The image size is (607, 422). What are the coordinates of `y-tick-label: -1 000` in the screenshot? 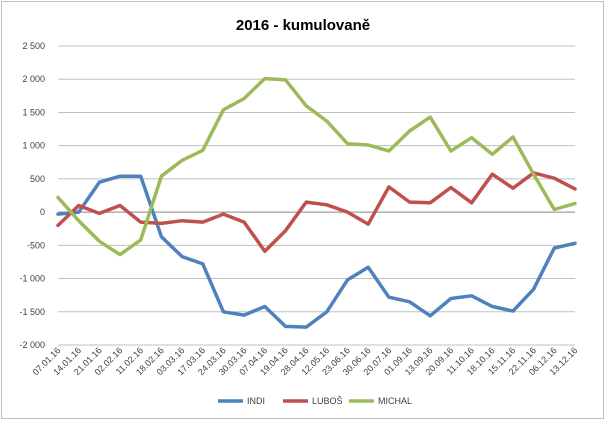 It's located at (32, 279).